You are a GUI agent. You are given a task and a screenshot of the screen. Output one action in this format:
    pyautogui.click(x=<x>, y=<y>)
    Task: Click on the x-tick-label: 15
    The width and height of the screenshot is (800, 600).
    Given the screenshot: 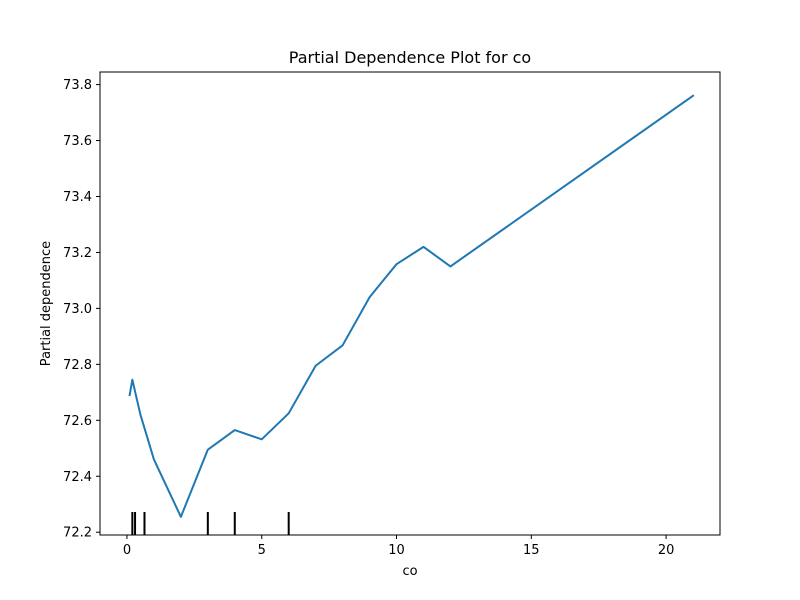 What is the action you would take?
    pyautogui.click(x=531, y=550)
    